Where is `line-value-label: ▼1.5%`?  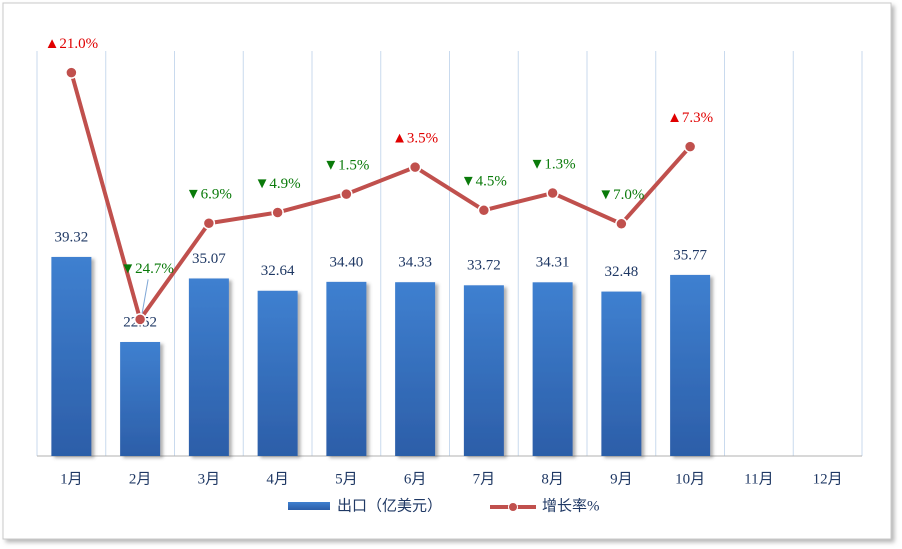
line-value-label: ▼1.5% is located at coordinates (346, 166).